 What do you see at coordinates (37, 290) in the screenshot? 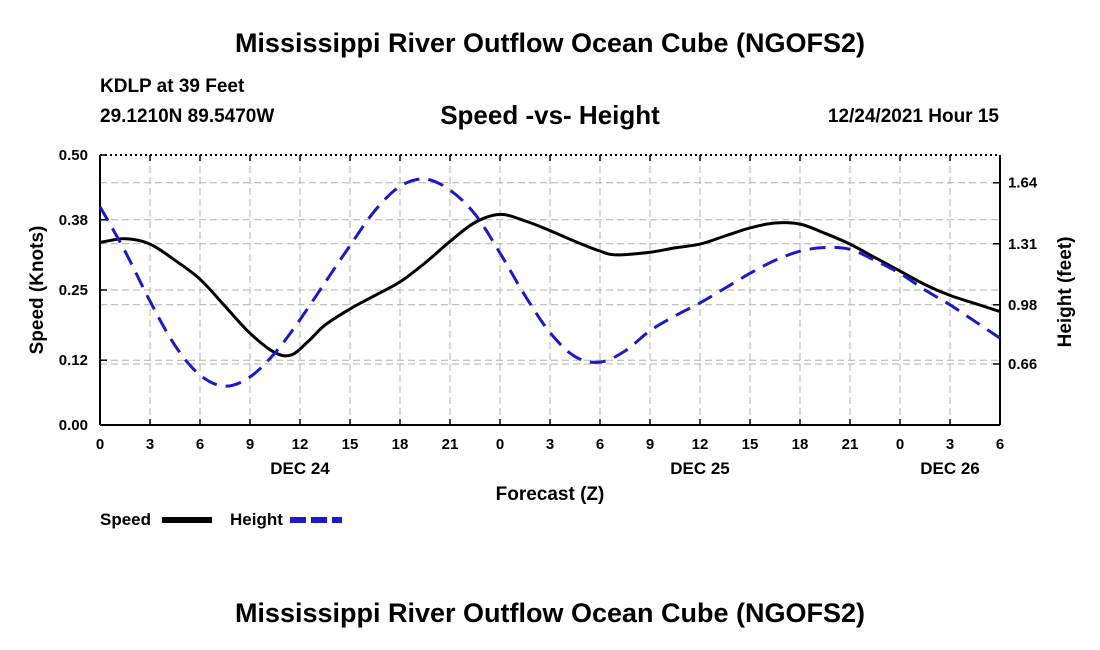
I see `y-axis-label: Speed (Knots)` at bounding box center [37, 290].